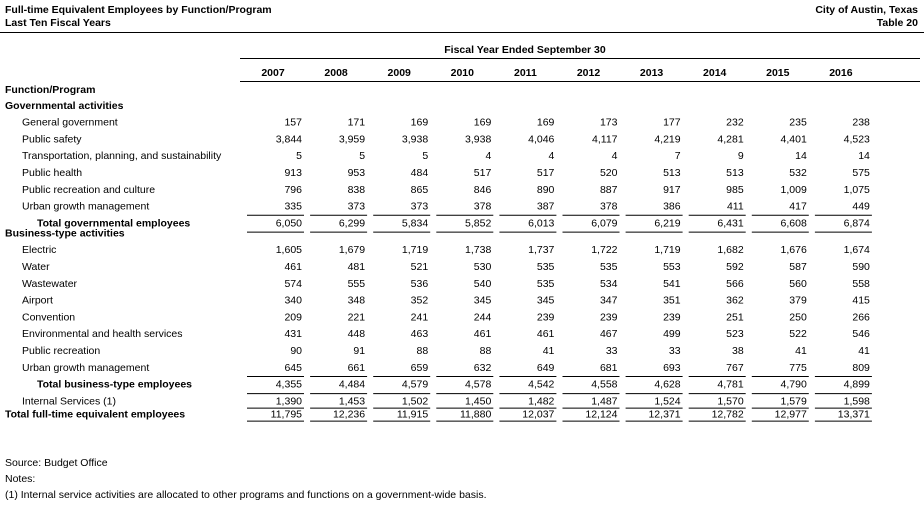  Describe the element at coordinates (730, 223) in the screenshot. I see `total-value: 6,431` at that location.